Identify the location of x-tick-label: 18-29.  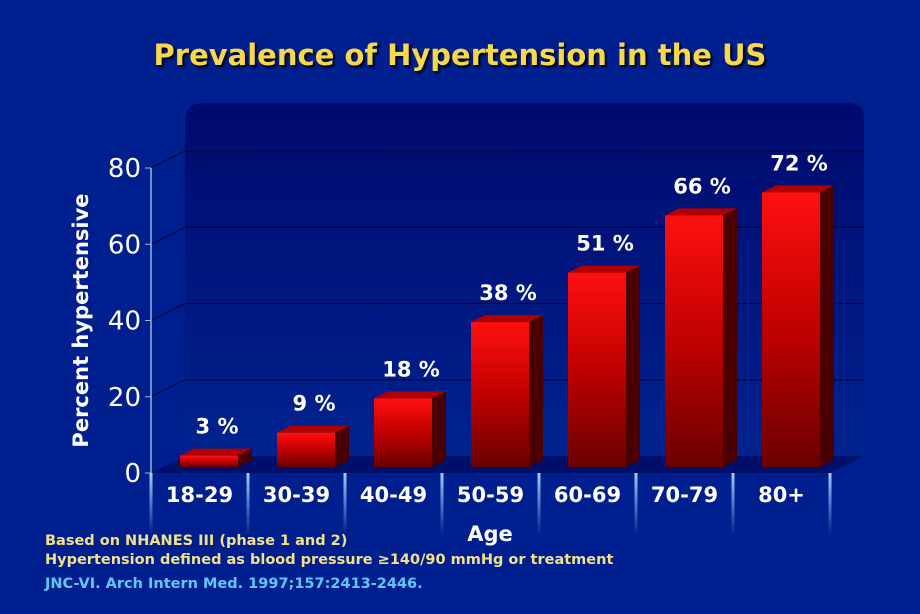
(199, 495).